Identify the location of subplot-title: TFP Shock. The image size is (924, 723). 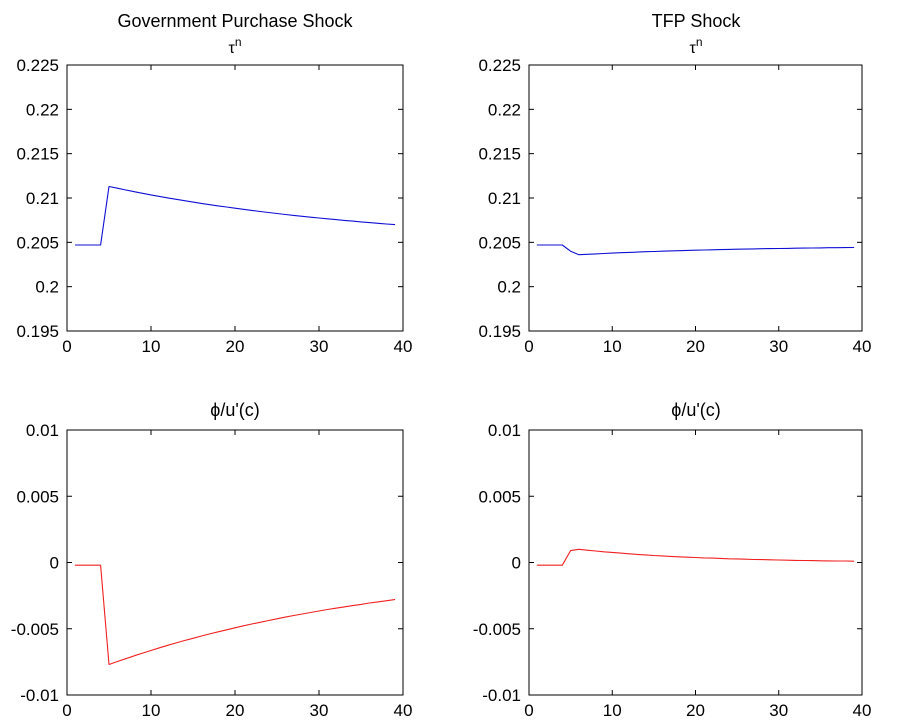
(697, 21).